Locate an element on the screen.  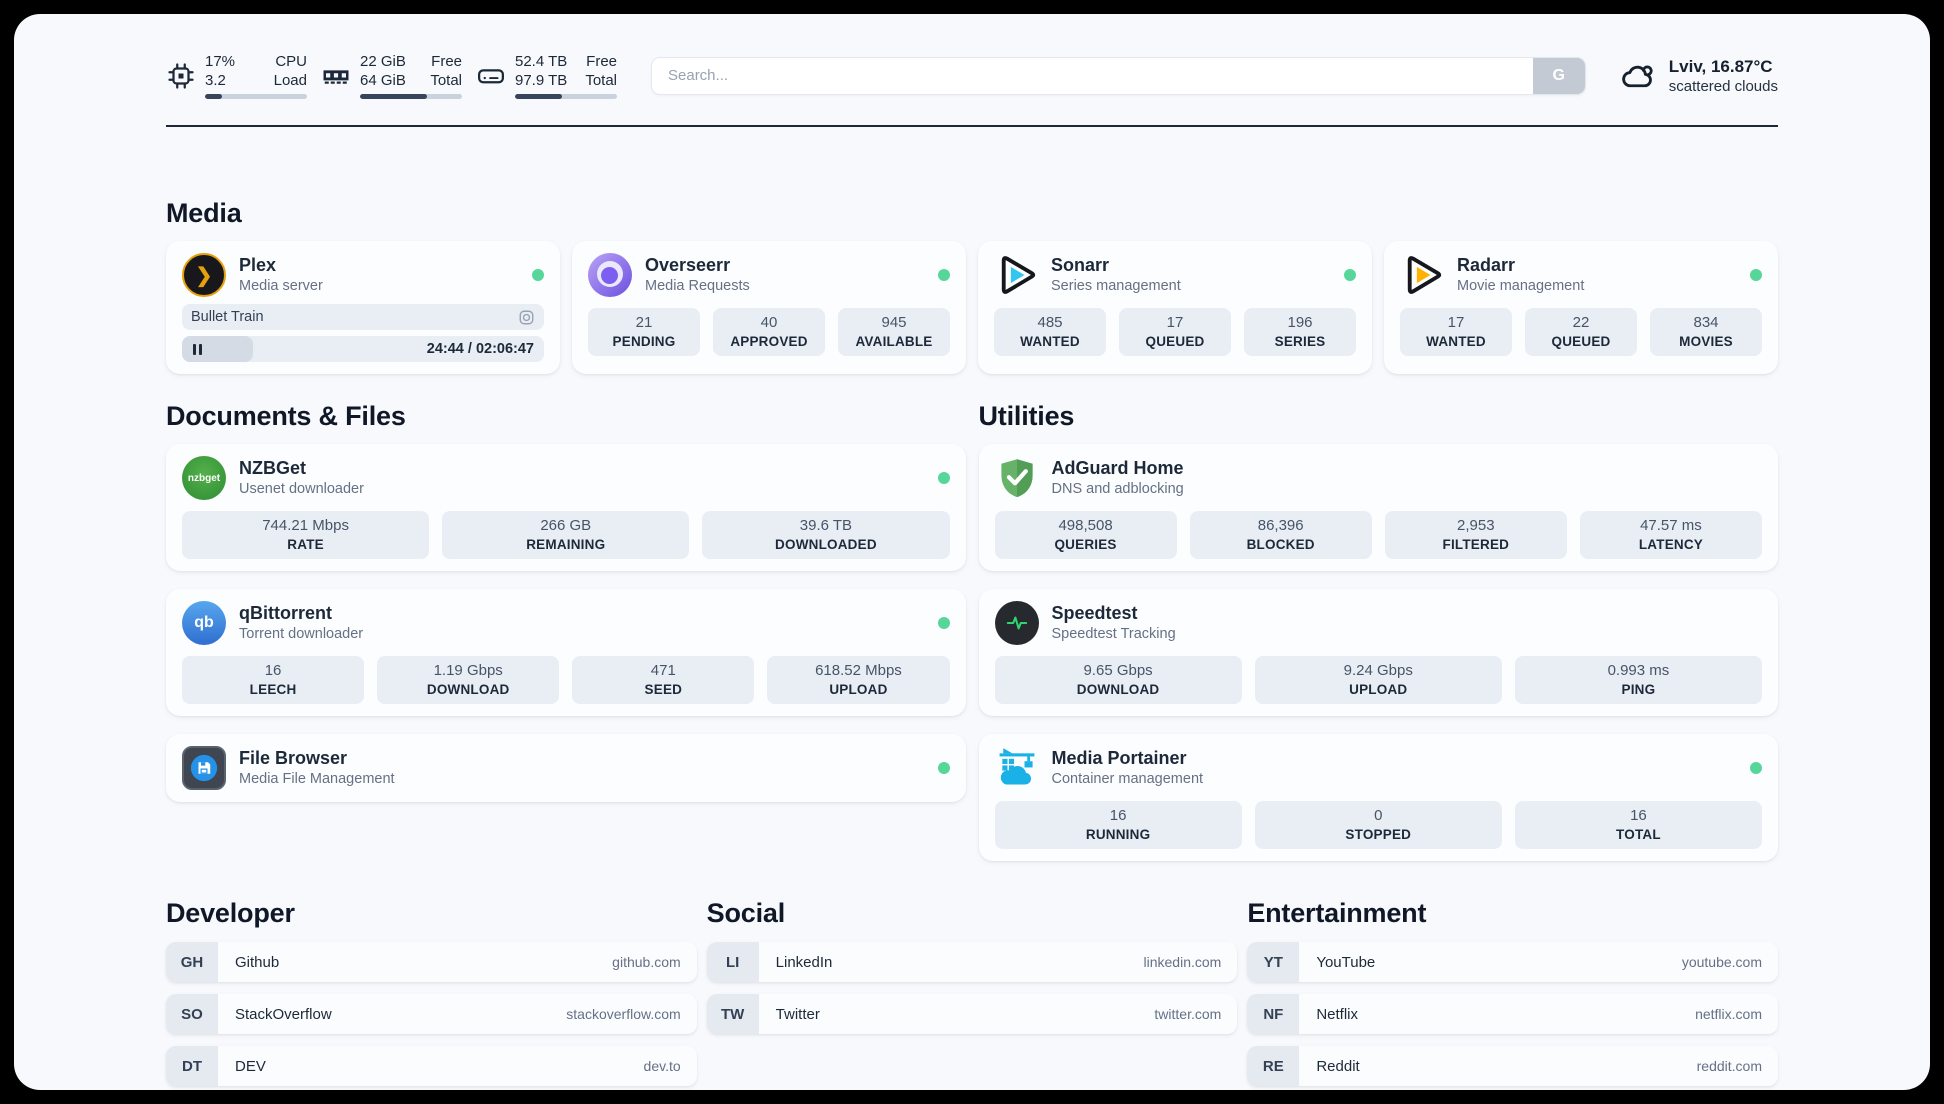
resource-widgets: 17% CPU 3.2 Load is located at coordinates (391, 75).